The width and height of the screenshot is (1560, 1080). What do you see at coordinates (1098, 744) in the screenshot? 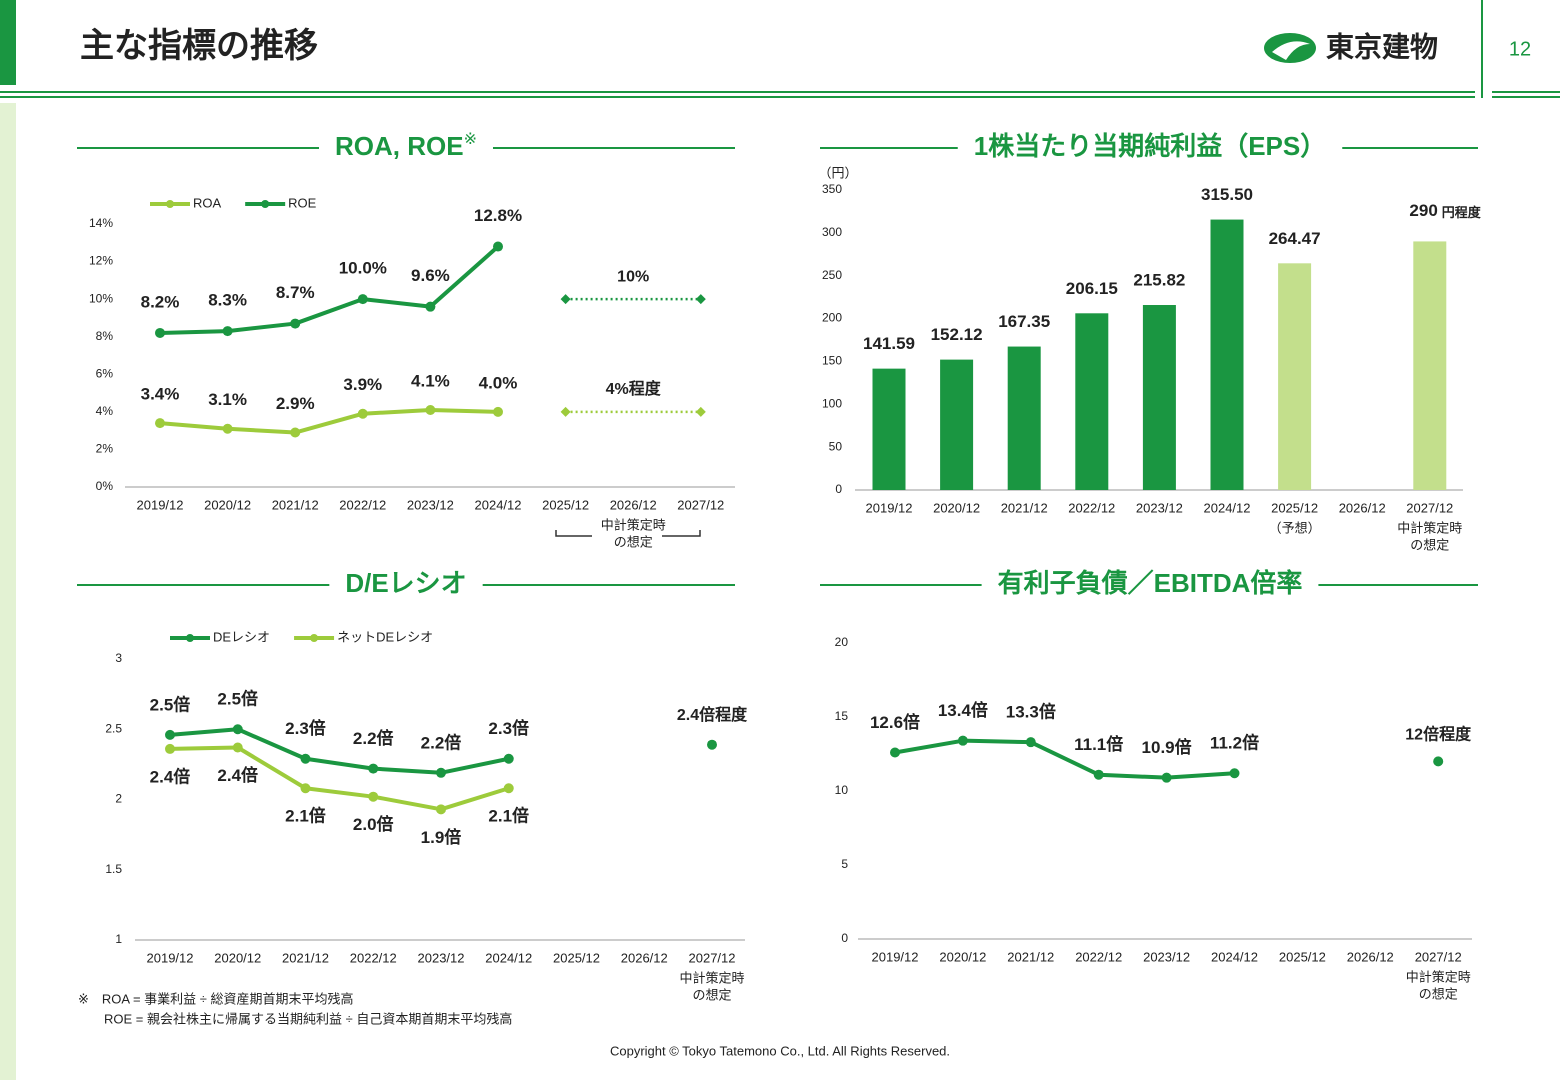
I see `value-label: 11.1倍` at bounding box center [1098, 744].